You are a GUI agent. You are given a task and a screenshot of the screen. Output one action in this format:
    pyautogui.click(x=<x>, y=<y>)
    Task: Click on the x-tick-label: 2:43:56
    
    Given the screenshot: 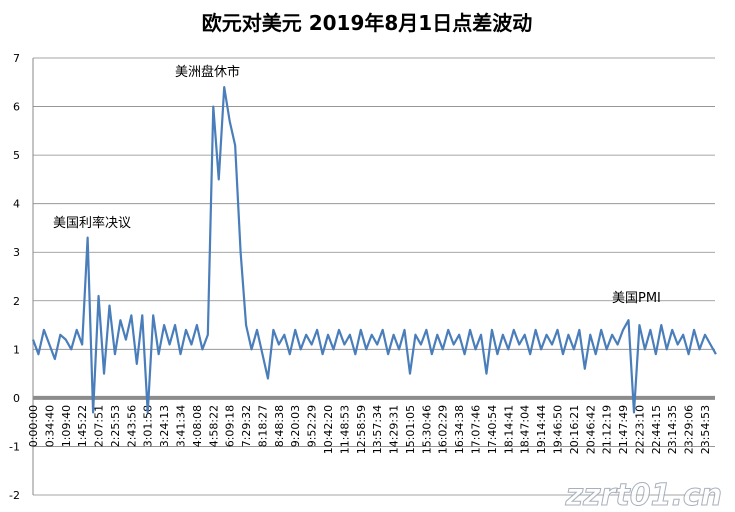 What is the action you would take?
    pyautogui.click(x=131, y=426)
    